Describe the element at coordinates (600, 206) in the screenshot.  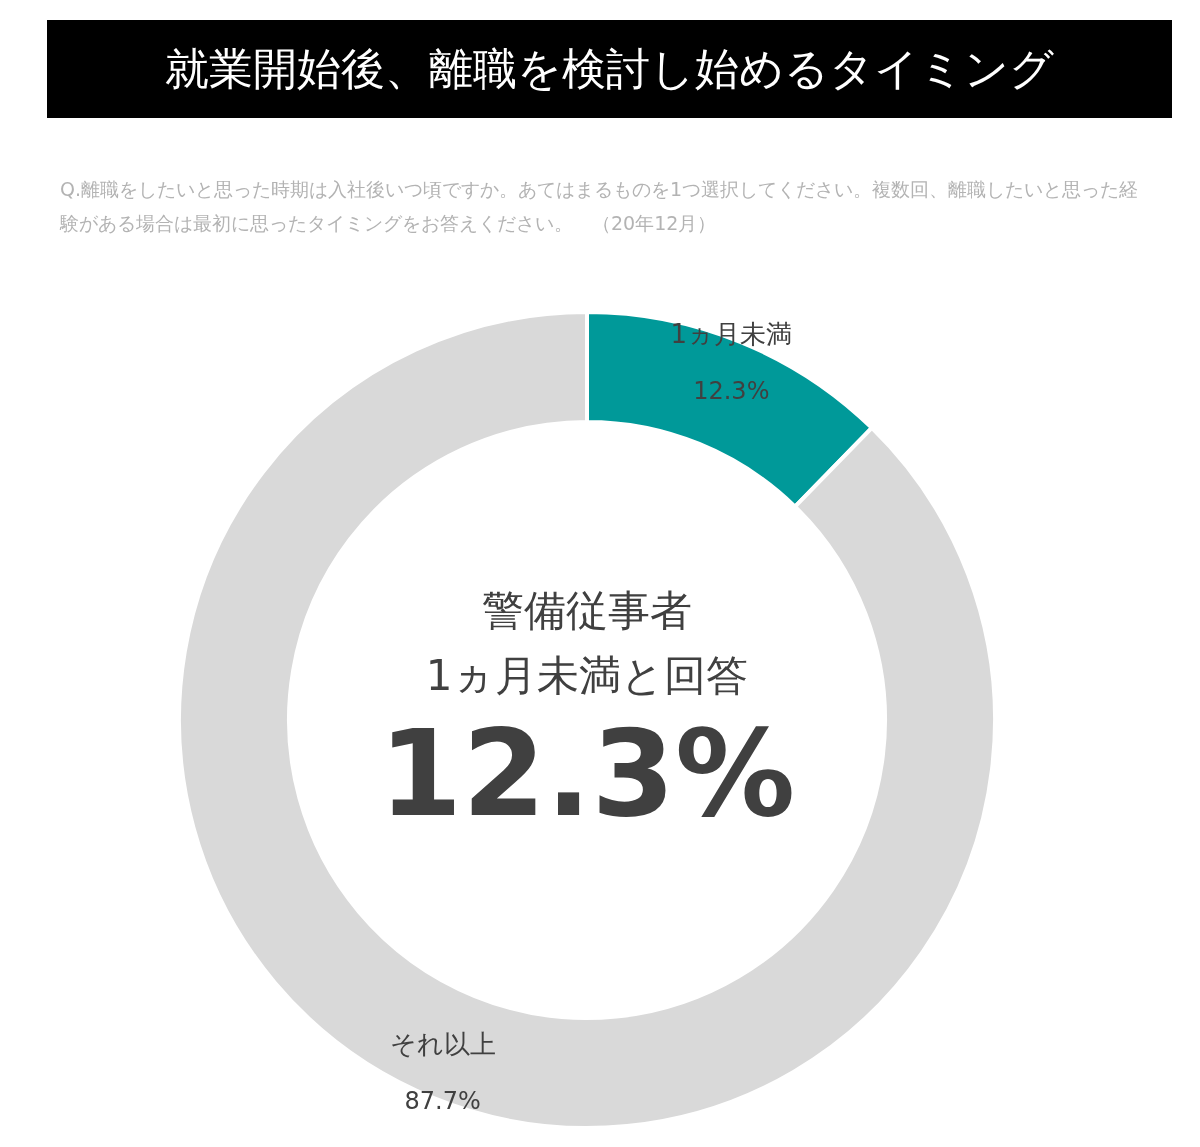
I see `chart-subtitle: Q.離職をしたいと思った時期は入社後いつ頃ですか。あてはまるものを1つ選択してください。複数回、離職したいと思った経験がある場合は最初に思ったタイミングをお答えください。 （20年12月）` at that location.